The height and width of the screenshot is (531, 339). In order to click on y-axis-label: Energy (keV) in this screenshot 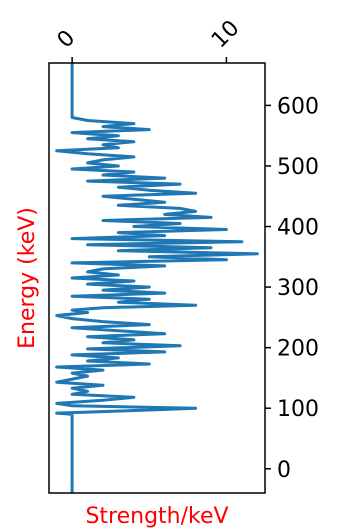, I will do `click(27, 278)`.